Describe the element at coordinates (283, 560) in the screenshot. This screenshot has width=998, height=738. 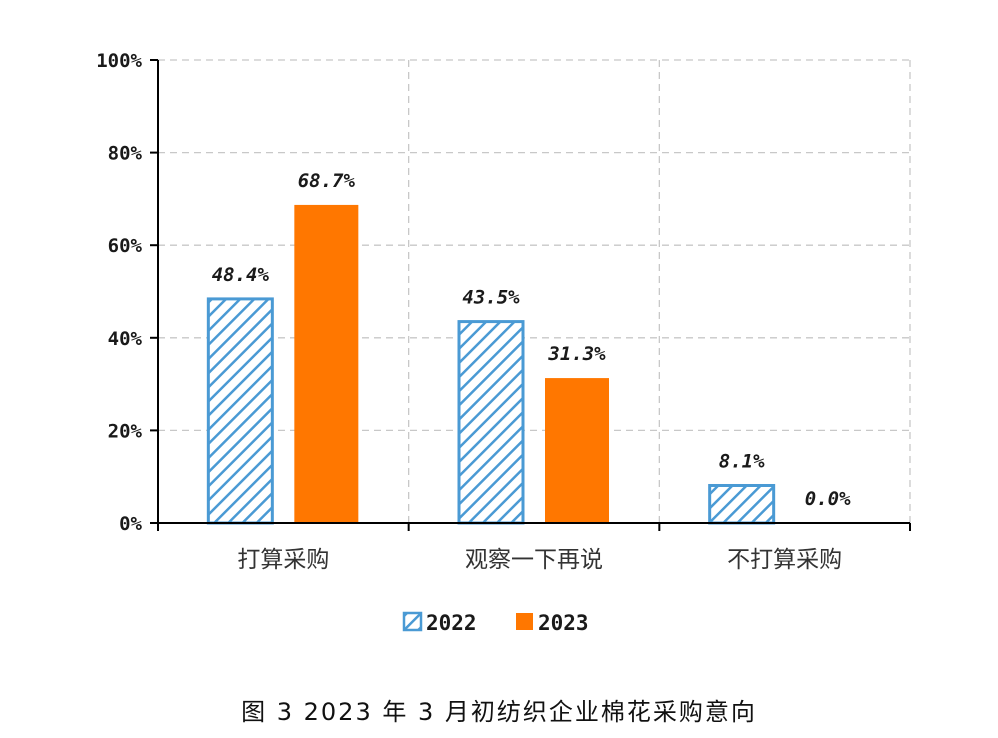
I see `category-label: 打算采购` at that location.